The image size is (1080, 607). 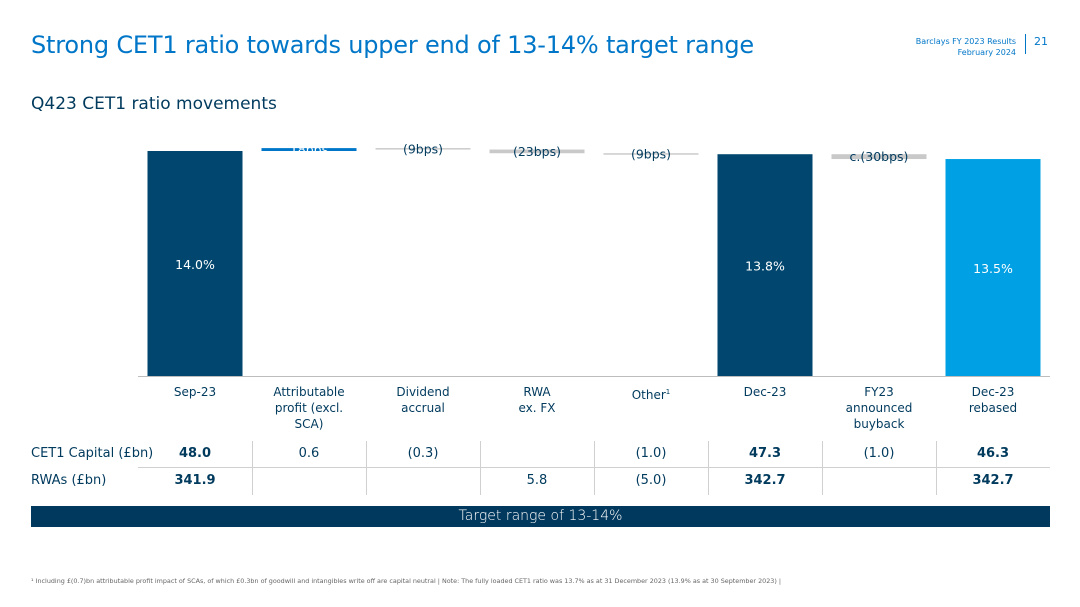 What do you see at coordinates (92, 453) in the screenshot?
I see `table-row-label: CET1 Capital (£bn)` at bounding box center [92, 453].